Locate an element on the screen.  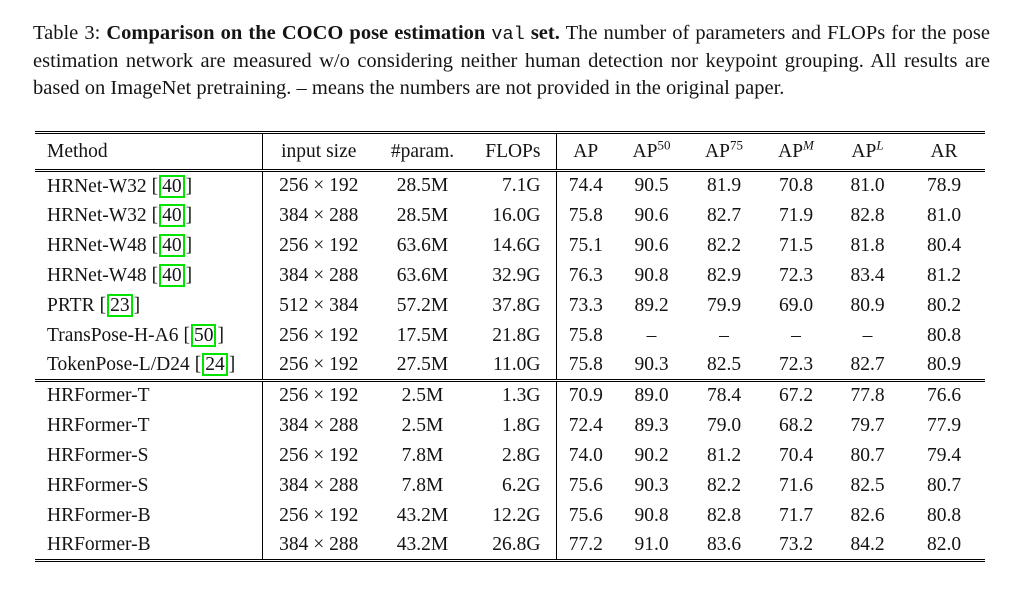
caption-val-keyword: val is located at coordinates (508, 34).